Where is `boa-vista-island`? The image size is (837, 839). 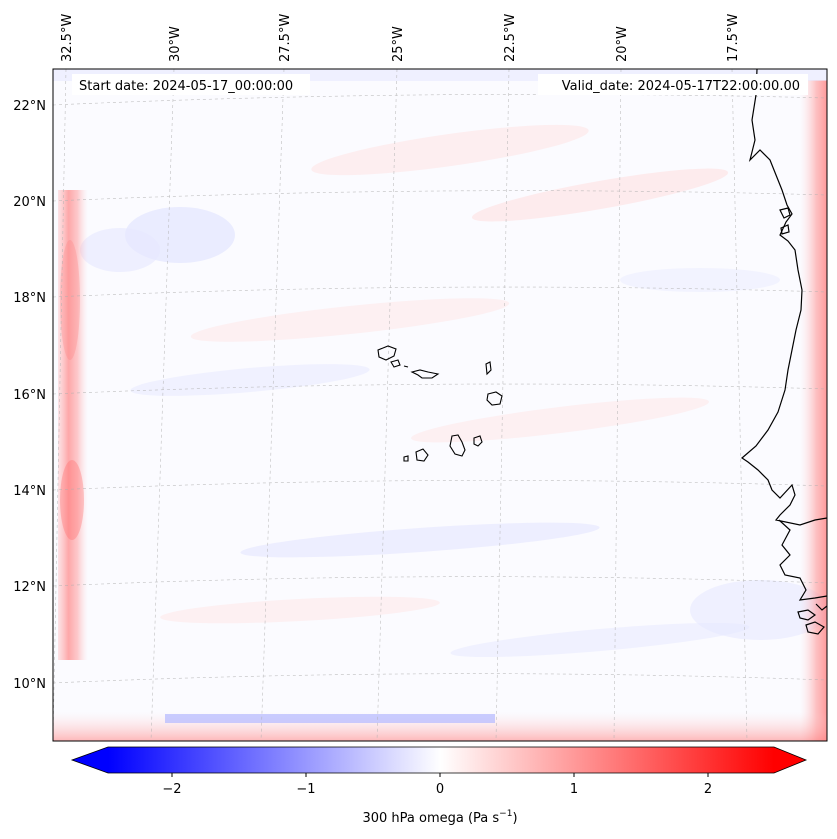 boa-vista-island is located at coordinates (494, 398).